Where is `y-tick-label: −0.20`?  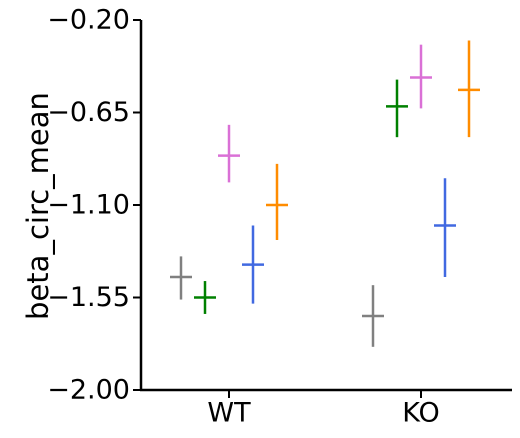 y-tick-label: −0.20 is located at coordinates (88, 20).